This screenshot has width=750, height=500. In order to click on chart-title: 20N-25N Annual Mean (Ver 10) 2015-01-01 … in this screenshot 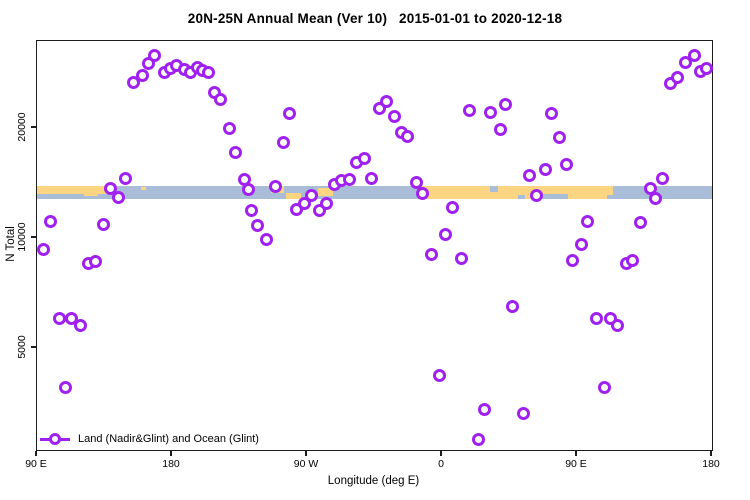, I will do `click(375, 18)`.